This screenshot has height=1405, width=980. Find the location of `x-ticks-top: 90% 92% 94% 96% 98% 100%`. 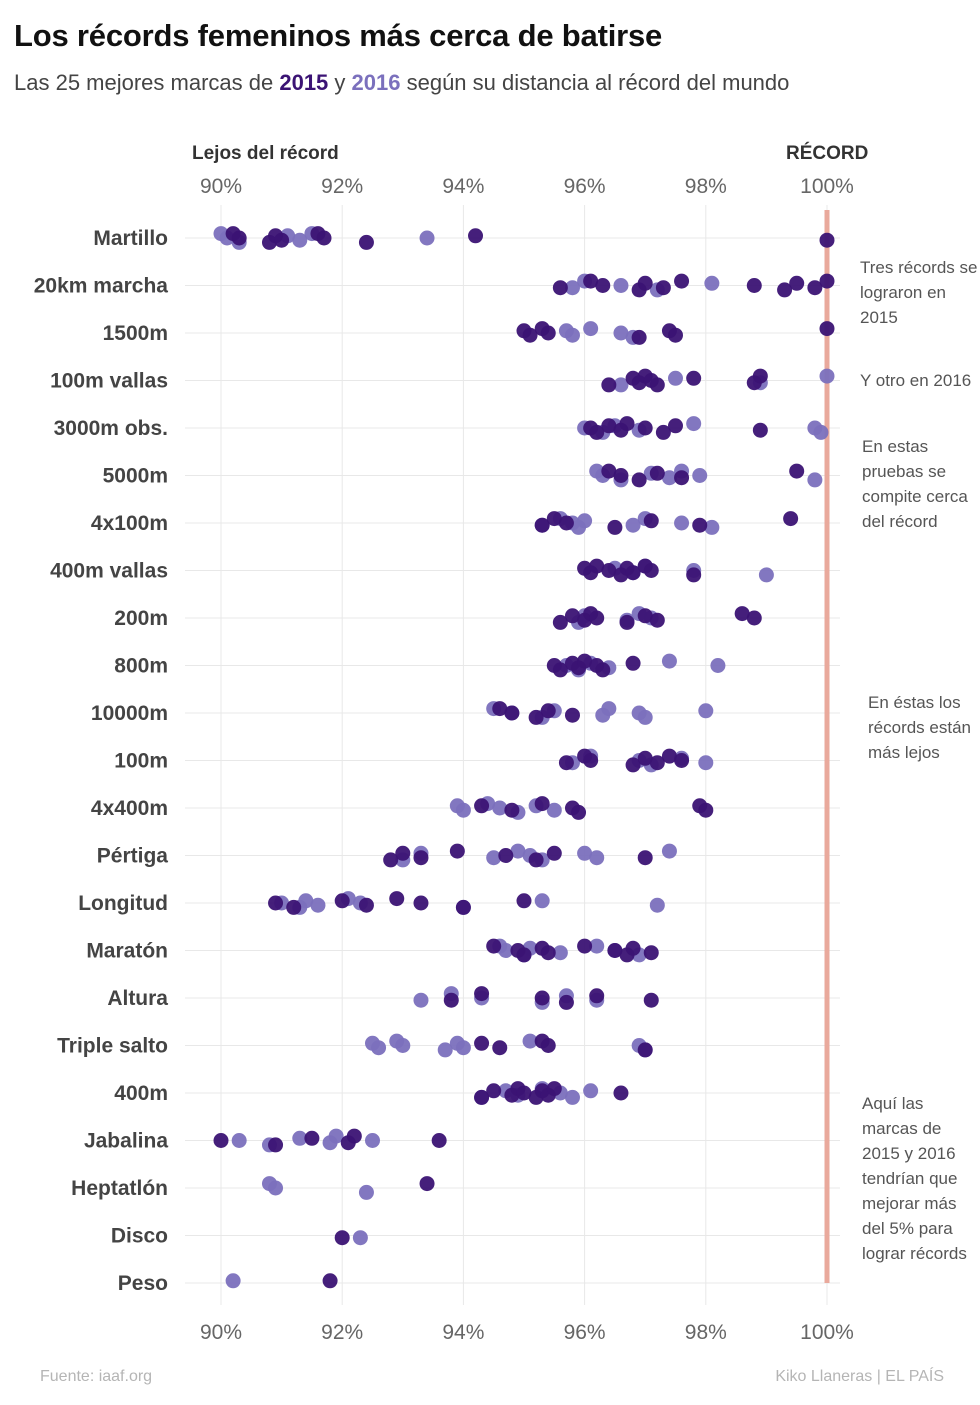

x-ticks-top: 90% 92% 94% 96% 98% 100% is located at coordinates (527, 186).